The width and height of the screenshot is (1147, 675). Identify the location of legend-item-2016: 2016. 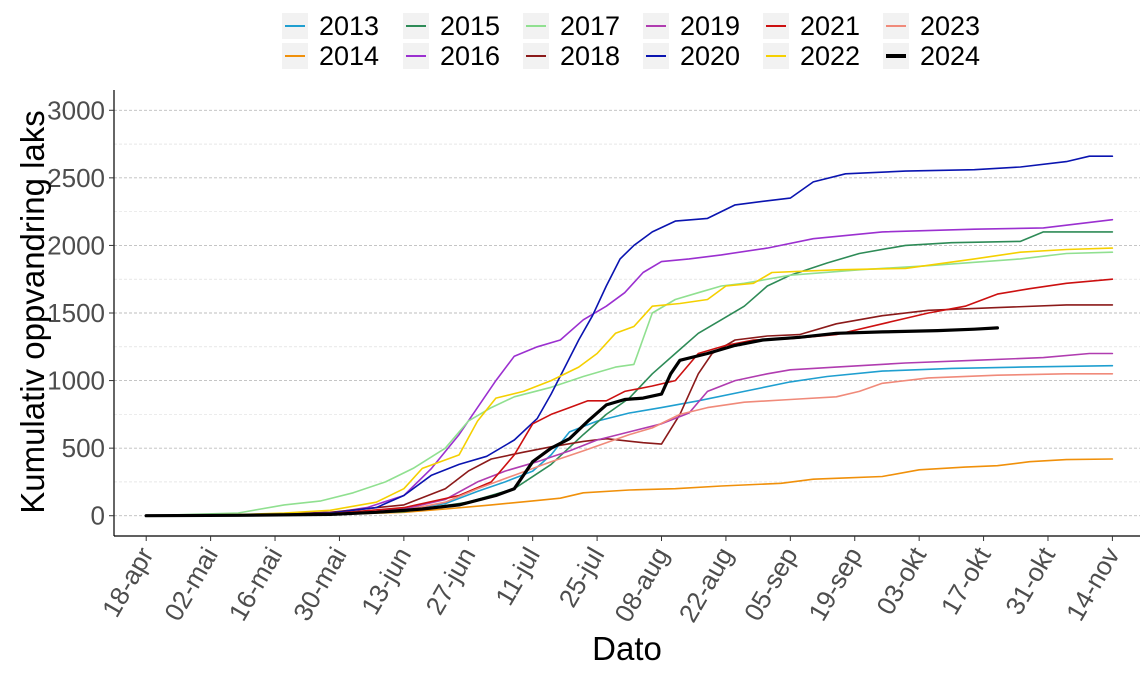
(451, 56).